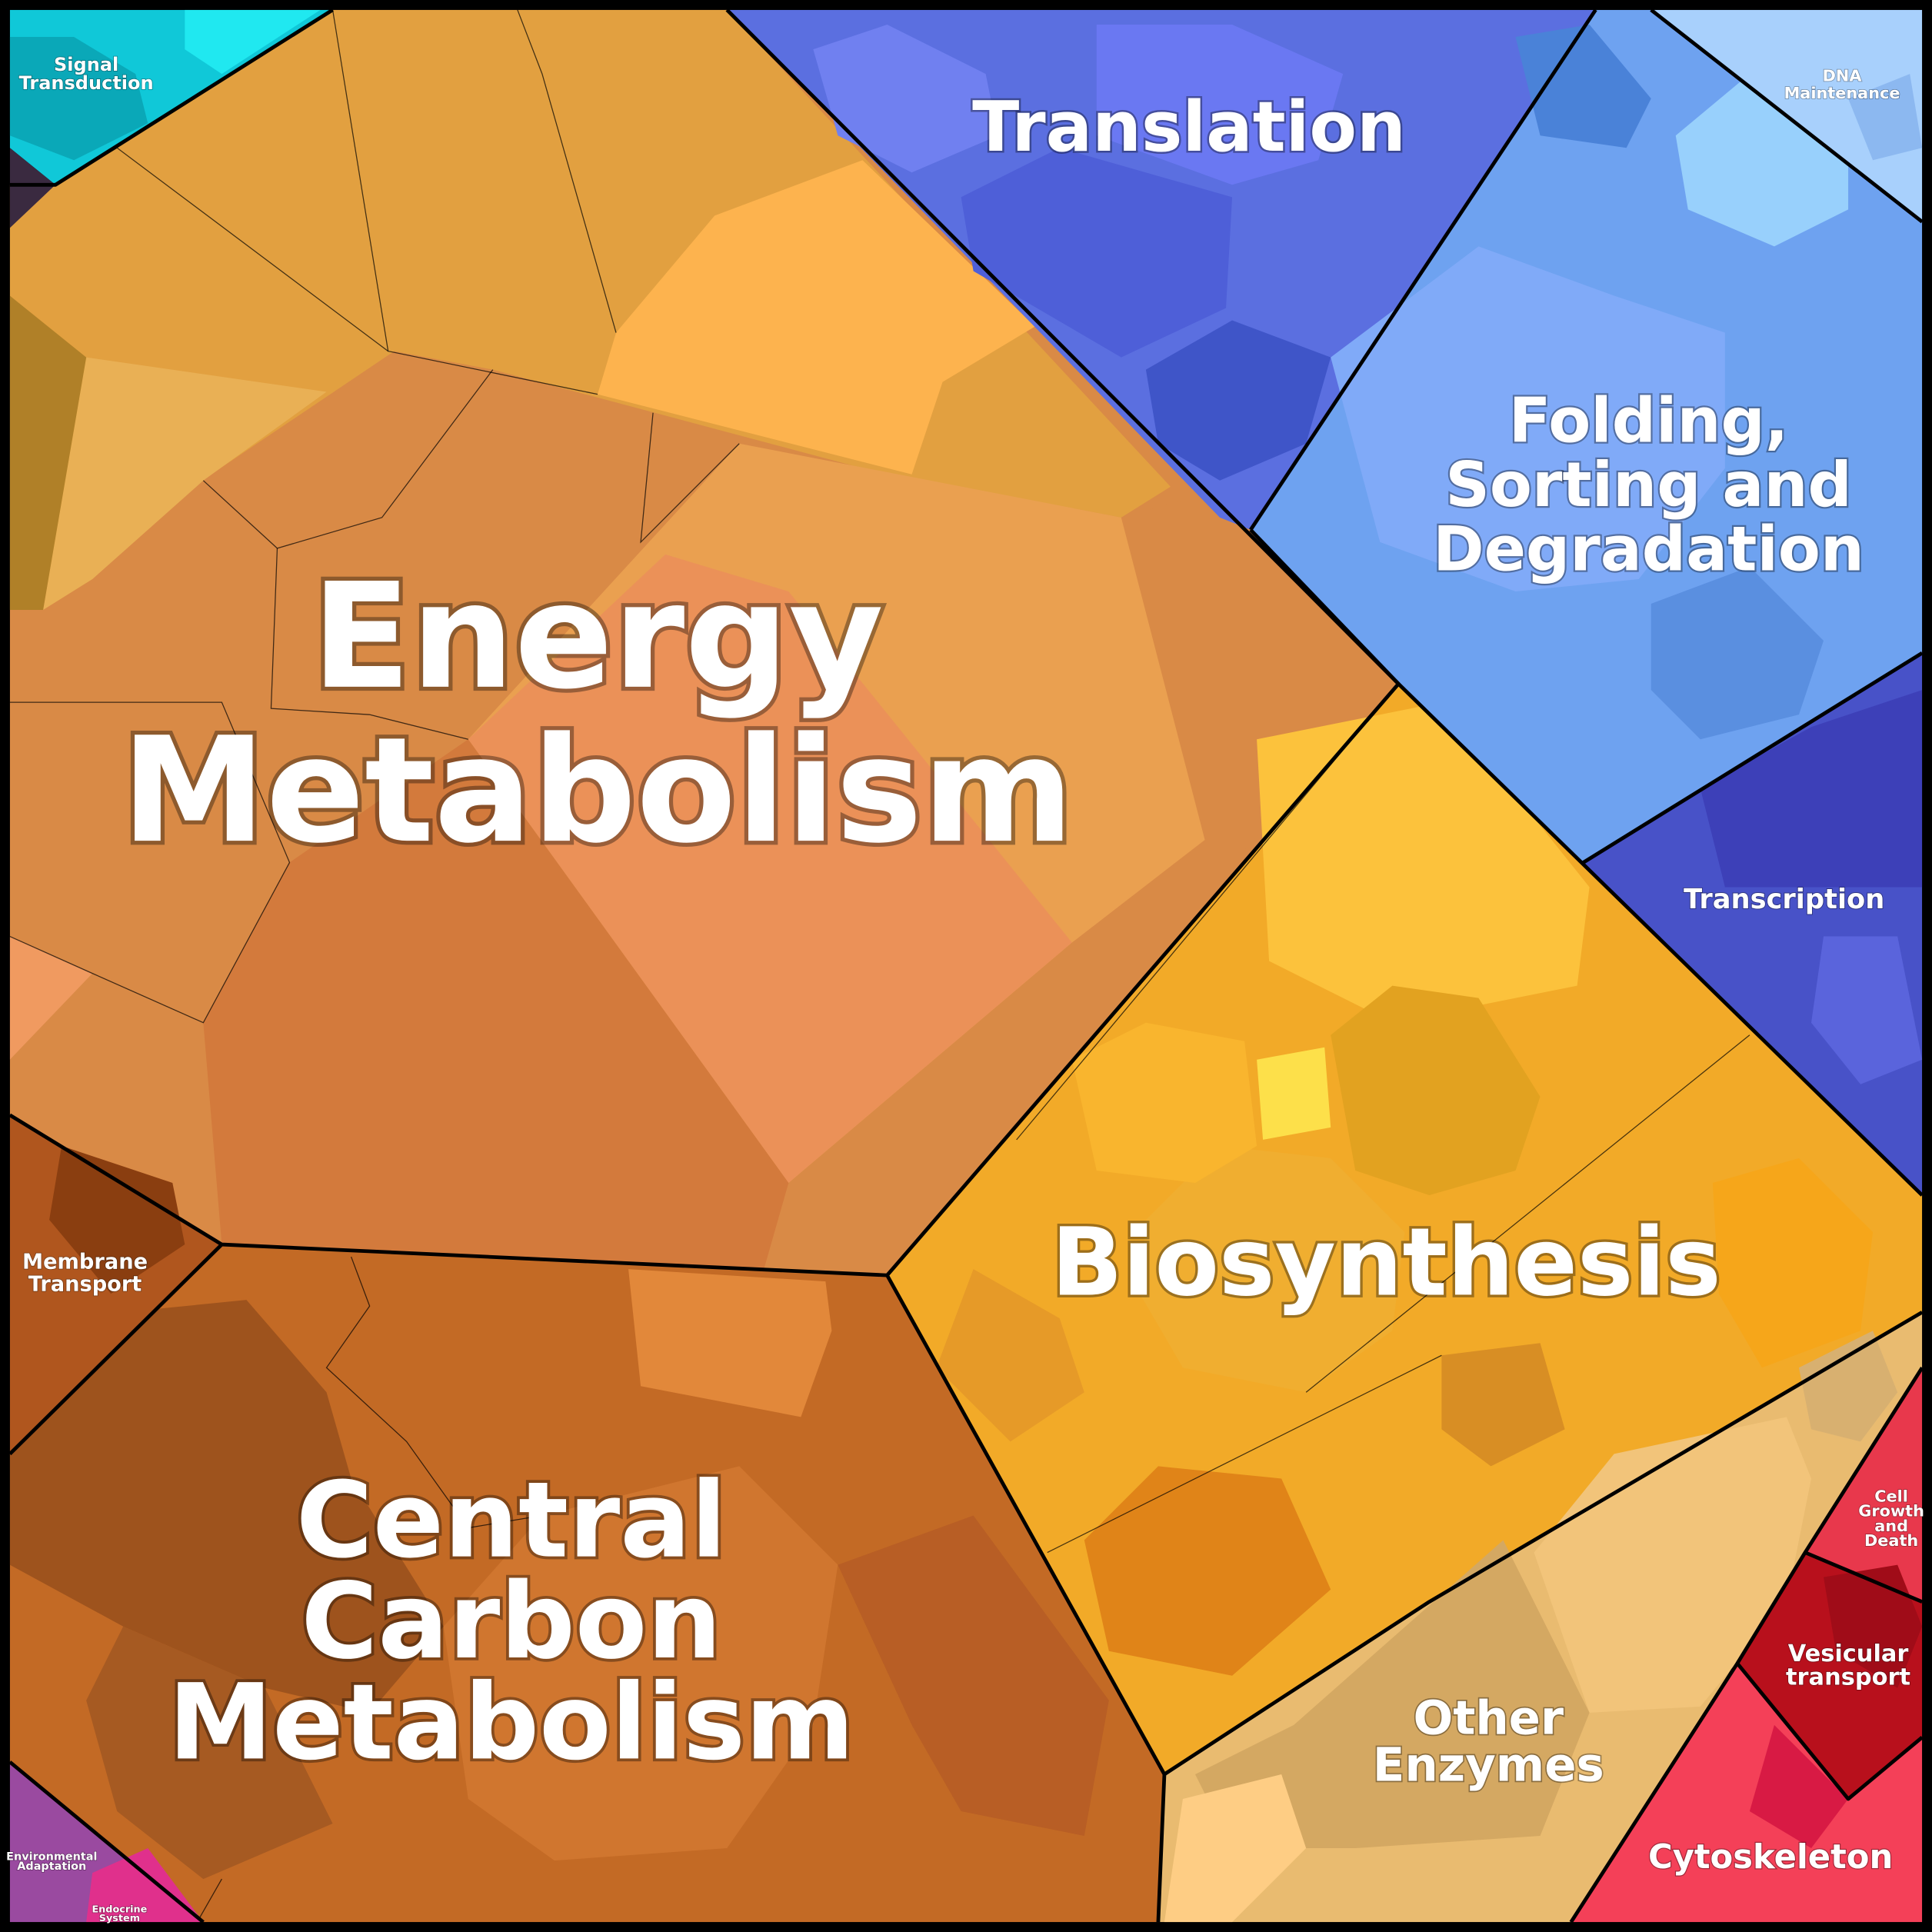 Image resolution: width=1932 pixels, height=1932 pixels. What do you see at coordinates (85, 1284) in the screenshot?
I see `region-label: Transport` at bounding box center [85, 1284].